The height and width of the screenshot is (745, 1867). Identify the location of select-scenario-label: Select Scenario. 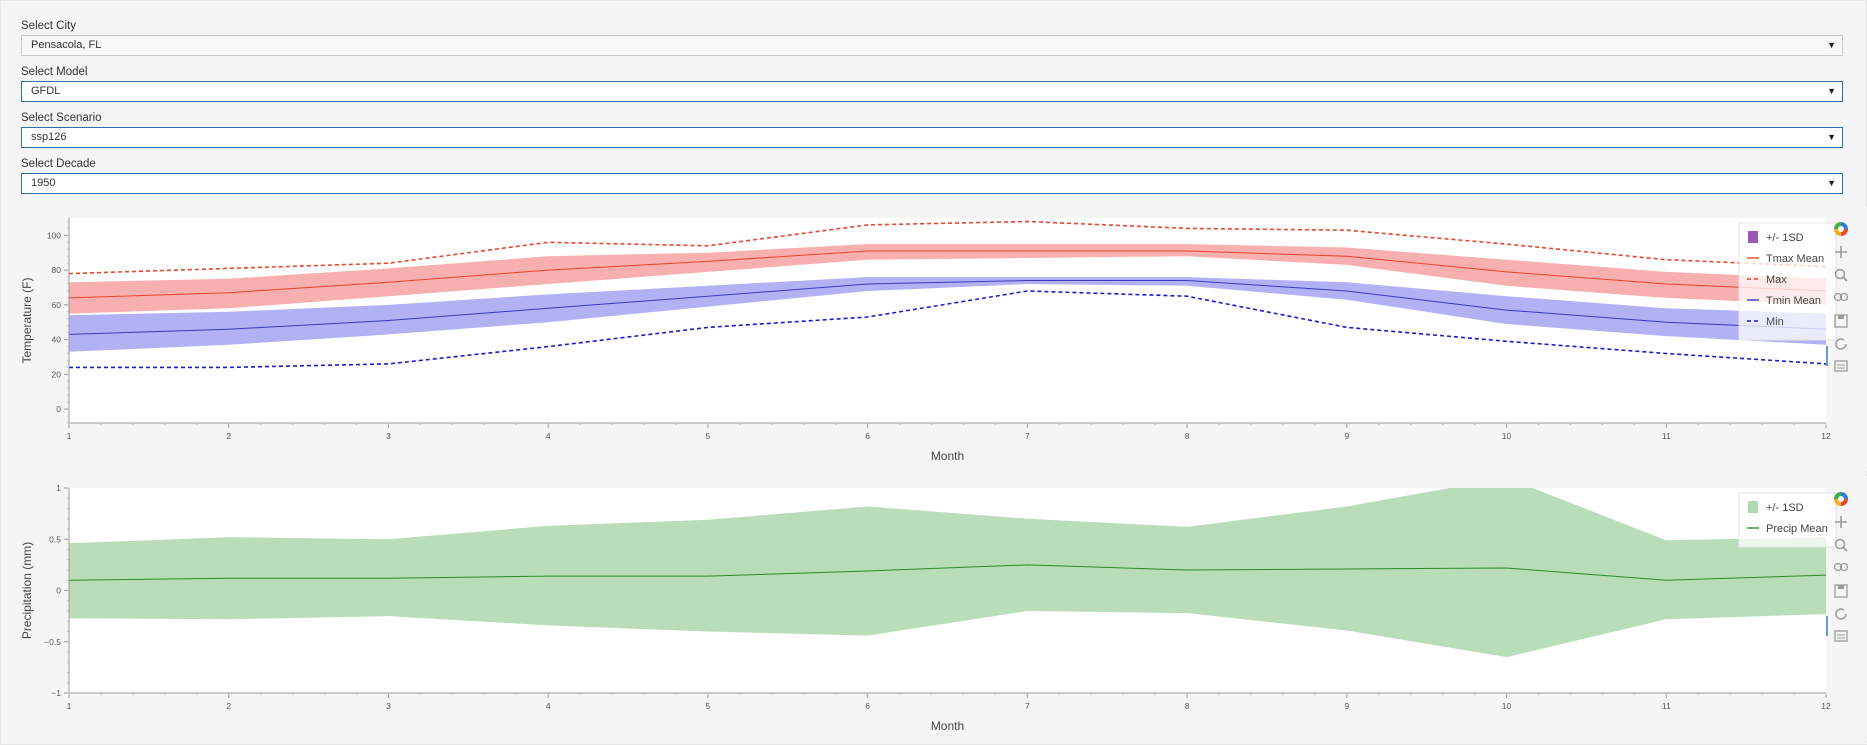
(61, 118).